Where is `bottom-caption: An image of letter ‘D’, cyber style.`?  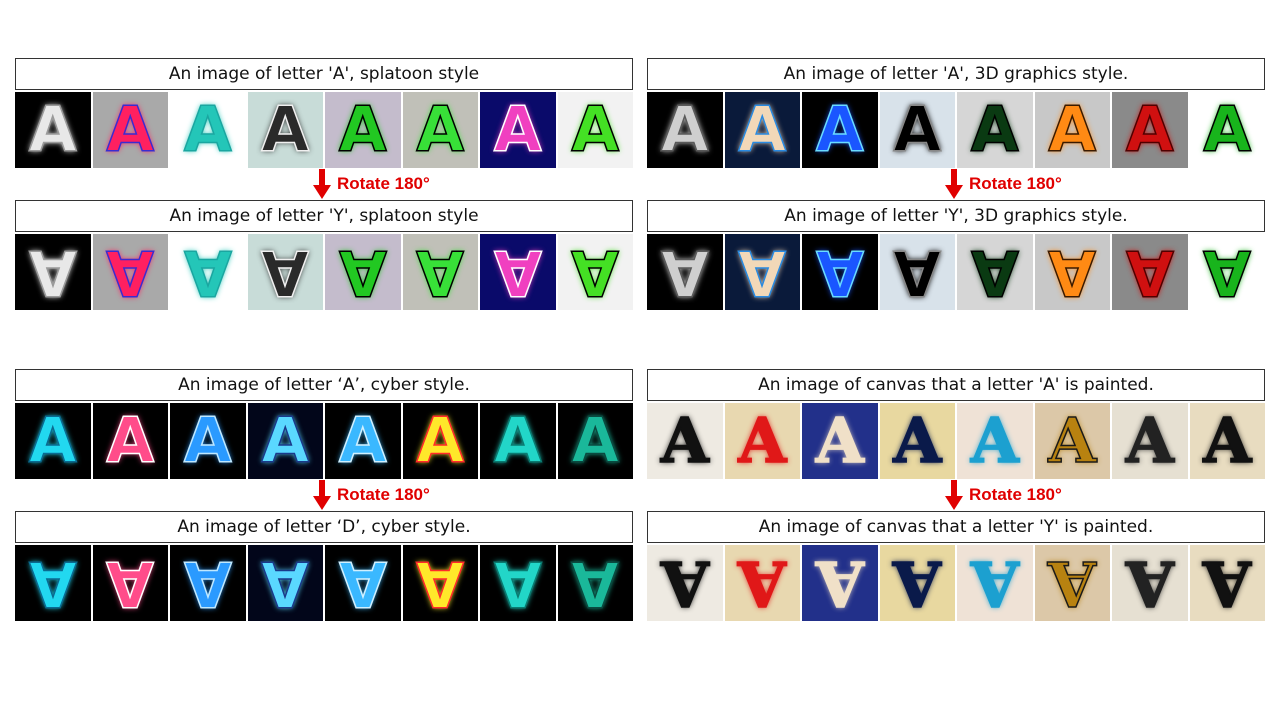 bottom-caption: An image of letter ‘D’, cyber style. is located at coordinates (324, 527).